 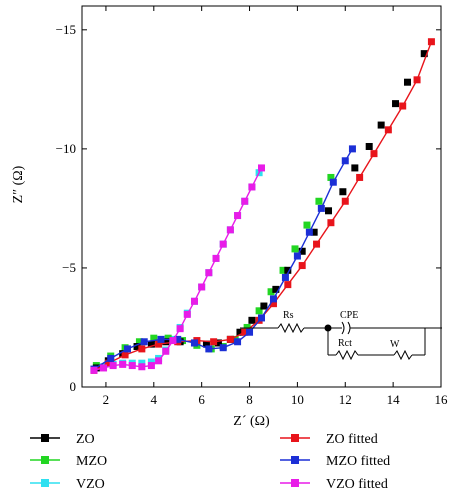 What do you see at coordinates (288, 315) in the screenshot?
I see `rs-label: Rs` at bounding box center [288, 315].